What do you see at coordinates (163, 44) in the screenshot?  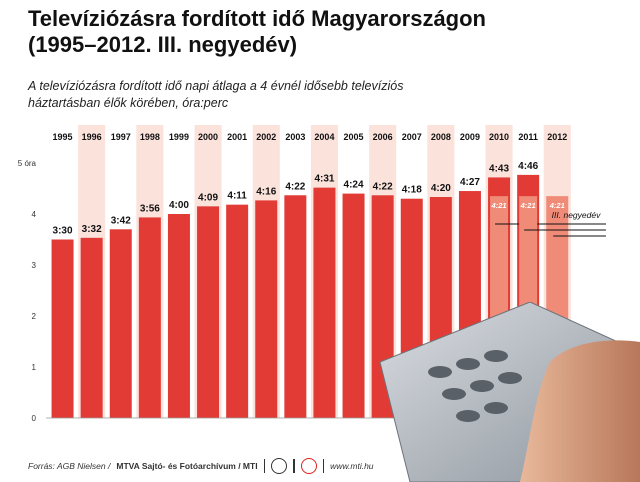 I see `title-line-2: (1995–2012. III. negyedév)` at bounding box center [163, 44].